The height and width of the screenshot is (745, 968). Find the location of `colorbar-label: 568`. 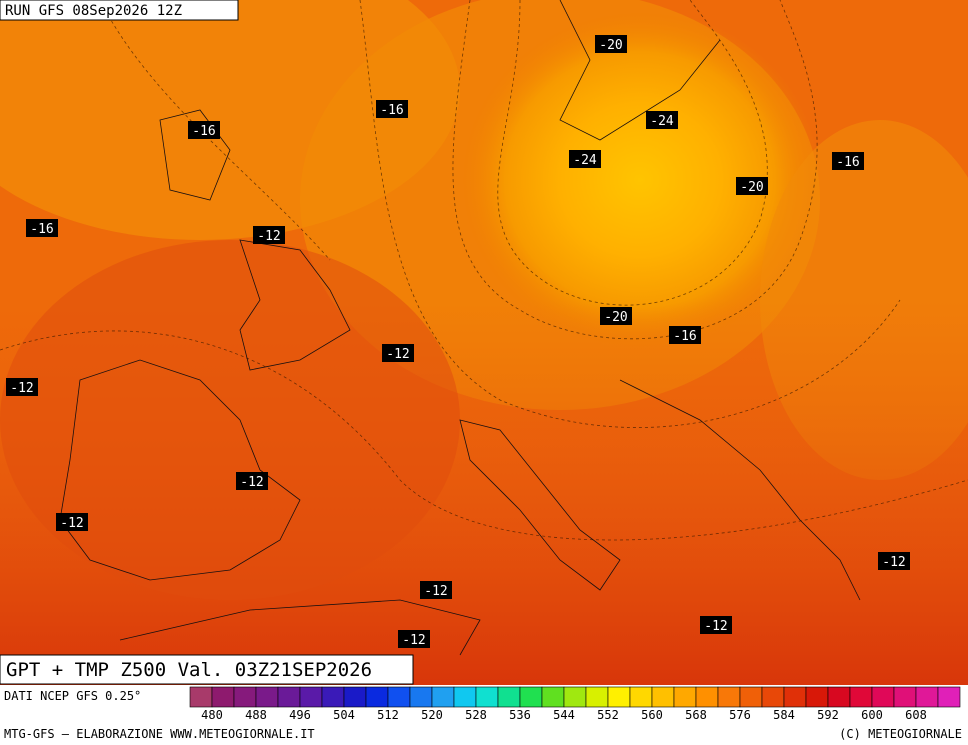

colorbar-label: 568 is located at coordinates (696, 715).